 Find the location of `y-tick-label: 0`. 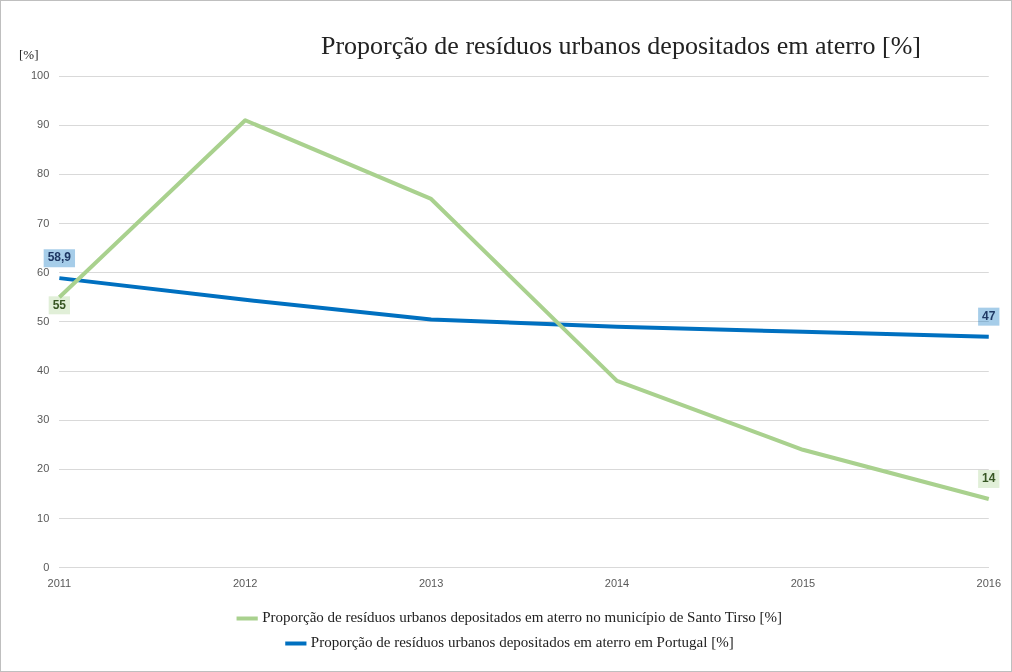

y-tick-label: 0 is located at coordinates (46, 566).